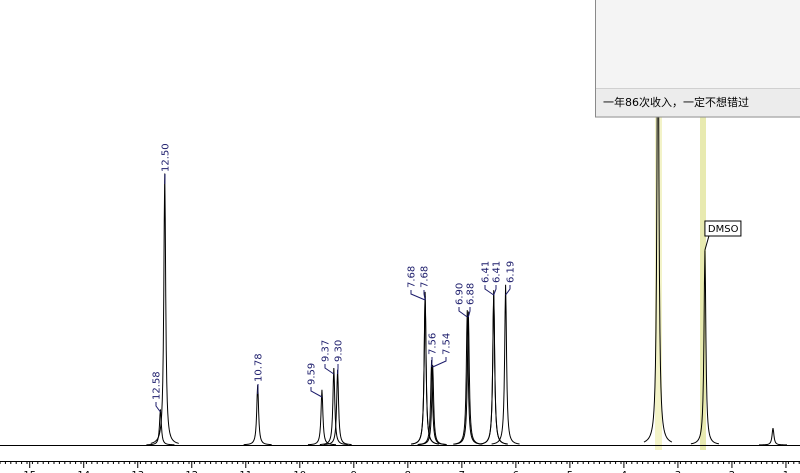  Describe the element at coordinates (354, 471) in the screenshot. I see `x-tick-label: 9` at that location.